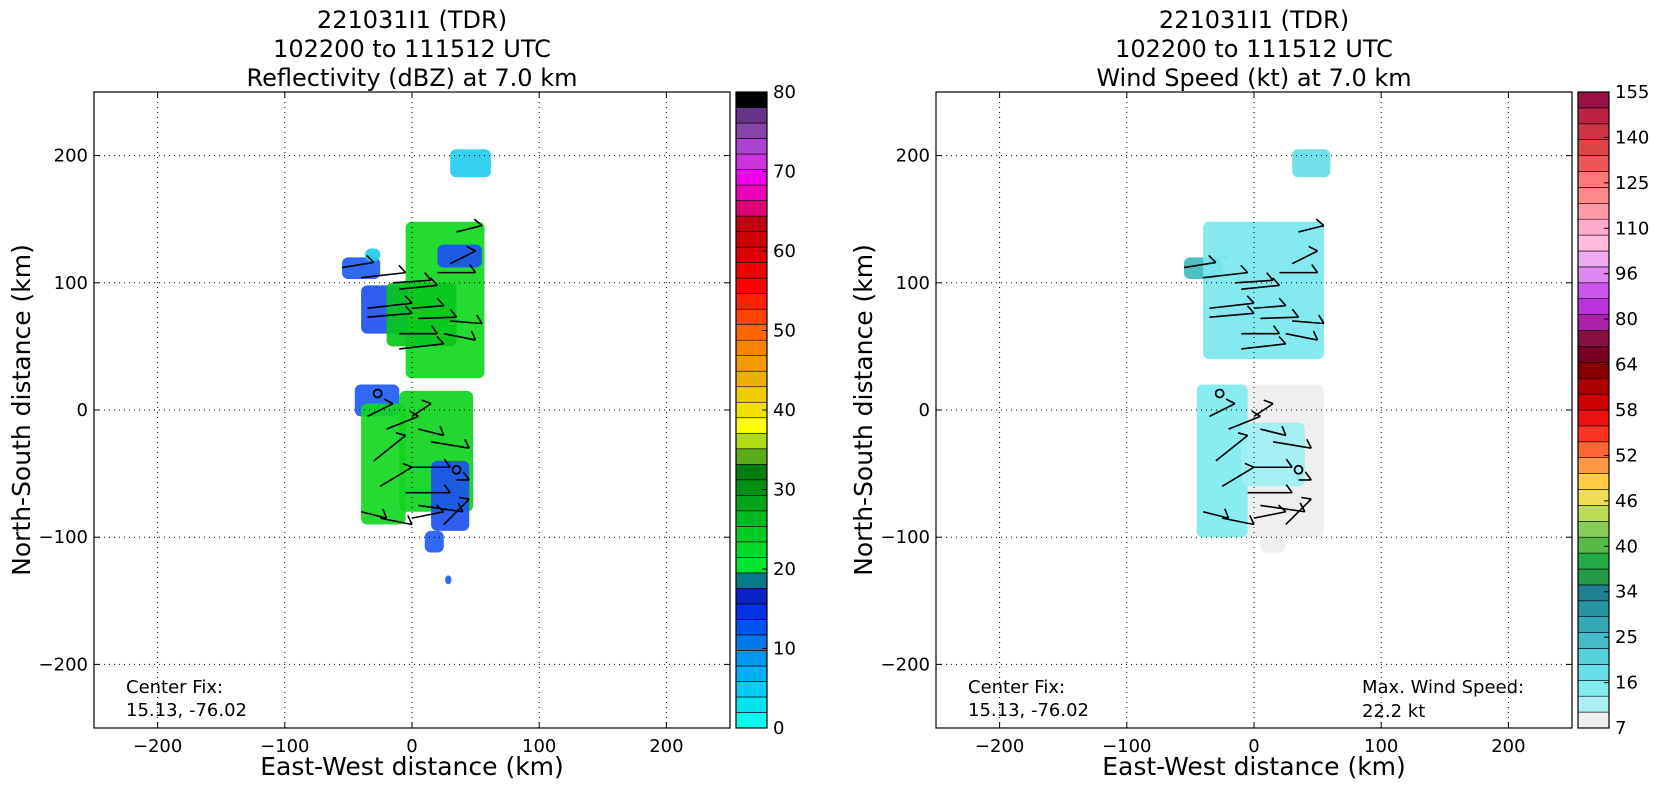 This screenshot has height=791, width=1655. I want to click on wind-speed-wind-barbs, so click(1254, 372).